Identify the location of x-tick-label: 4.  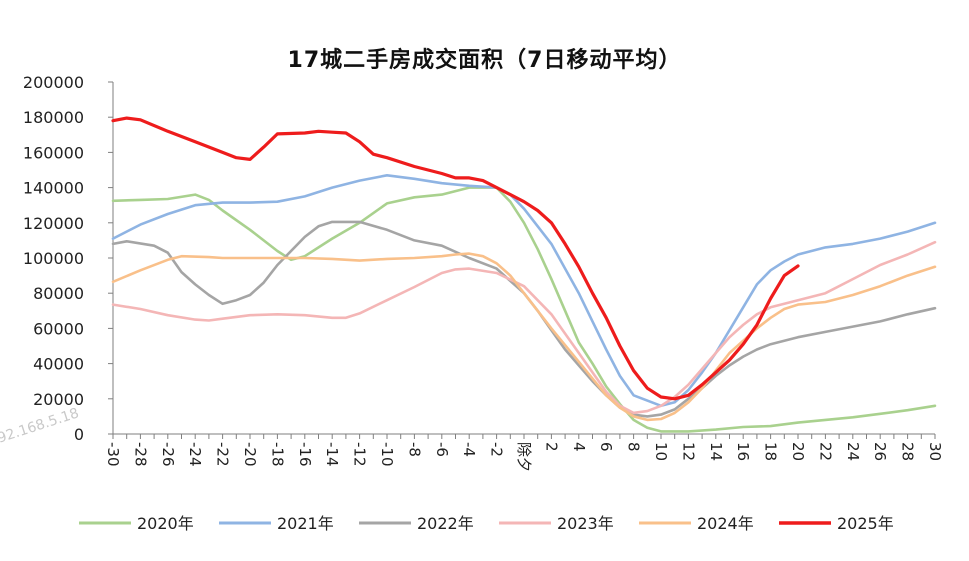
(579, 447).